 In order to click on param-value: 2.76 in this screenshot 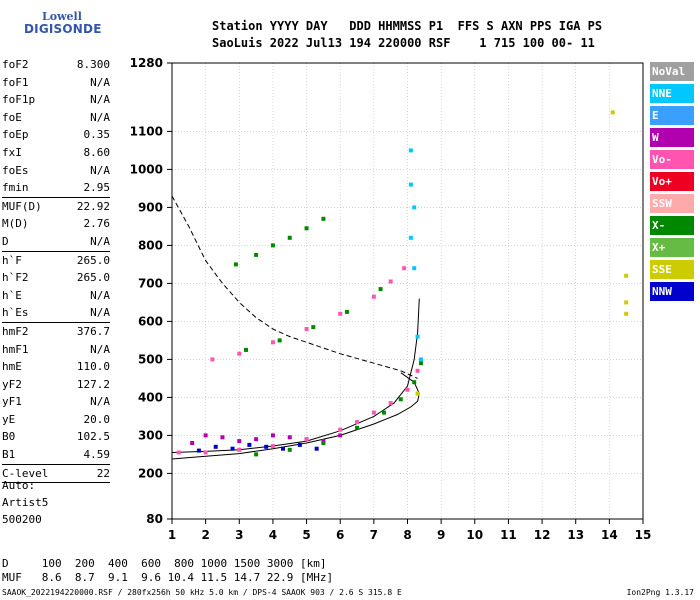, I will do `click(97, 224)`.